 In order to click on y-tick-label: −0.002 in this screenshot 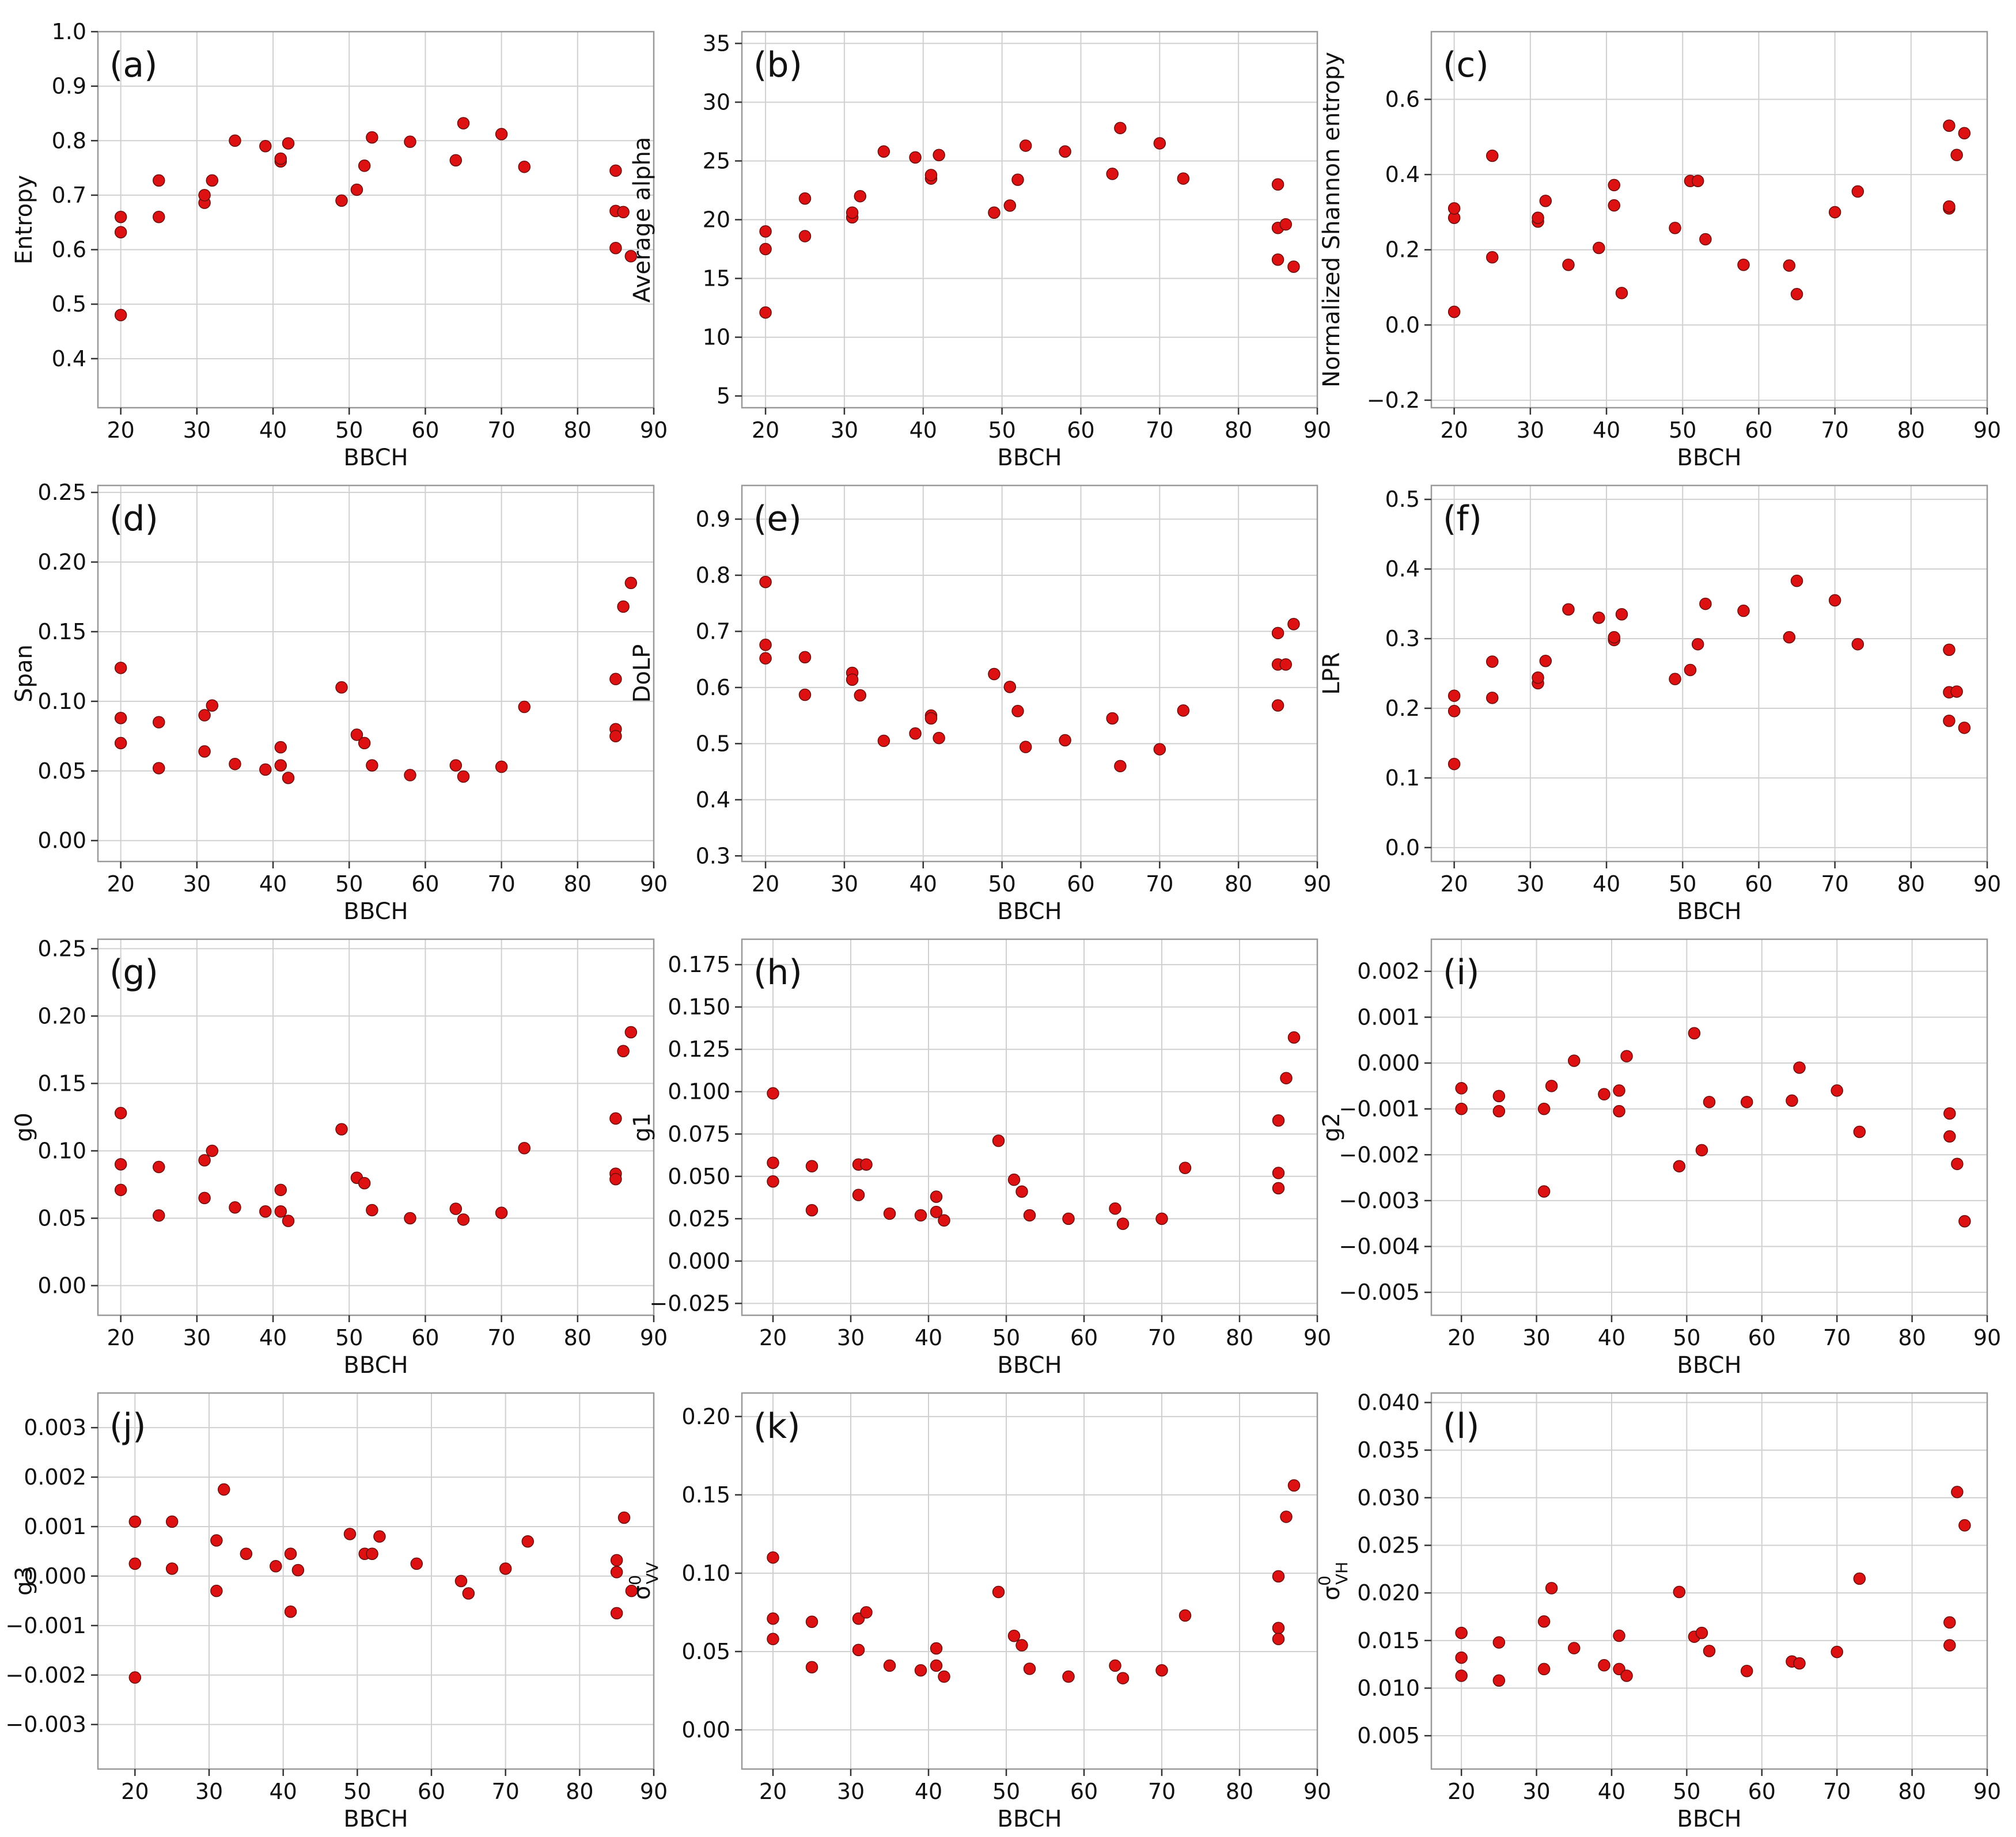, I will do `click(45, 1675)`.